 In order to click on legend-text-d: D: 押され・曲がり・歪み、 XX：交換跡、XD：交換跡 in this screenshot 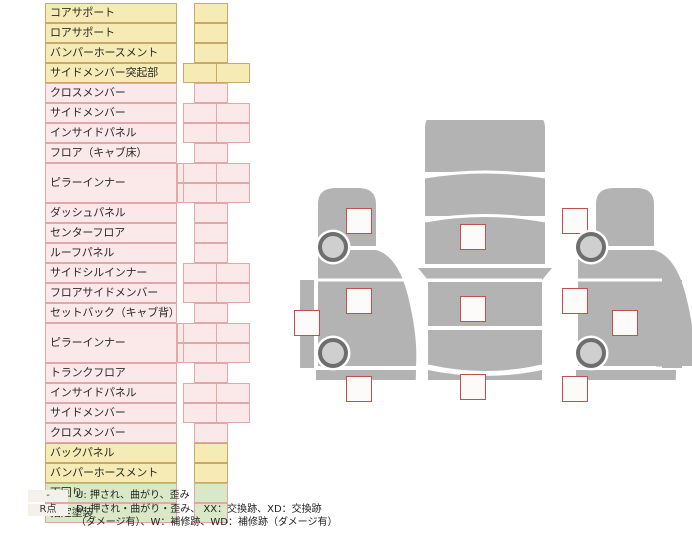, I will do `click(199, 509)`.